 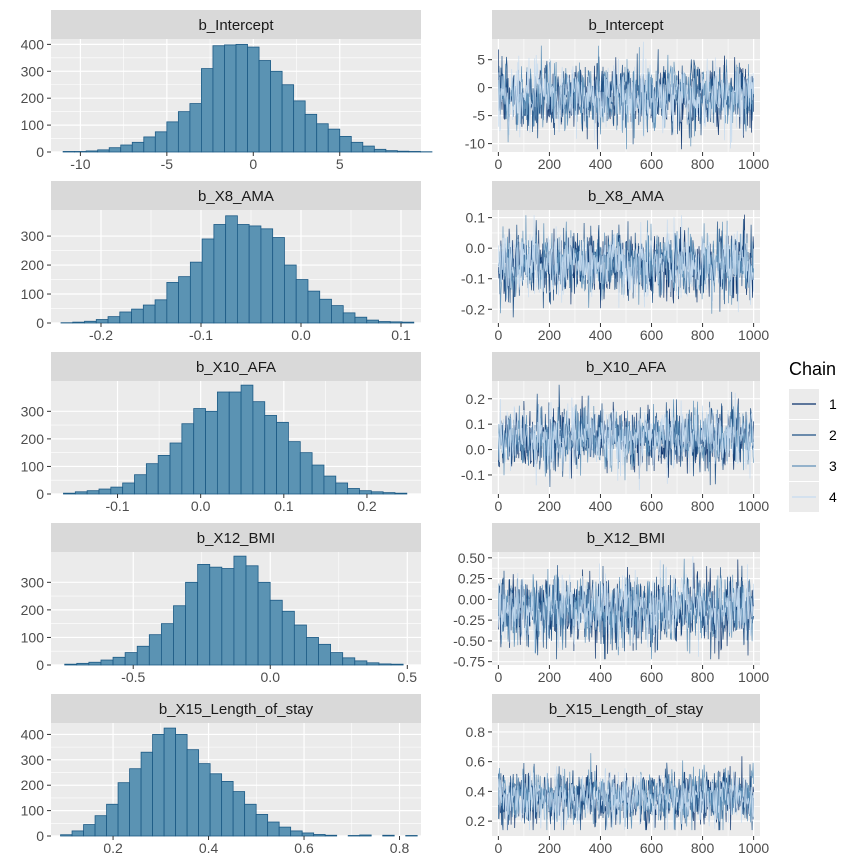 I want to click on facet-strip-label: b_X15_Length_of_stay, so click(x=626, y=709).